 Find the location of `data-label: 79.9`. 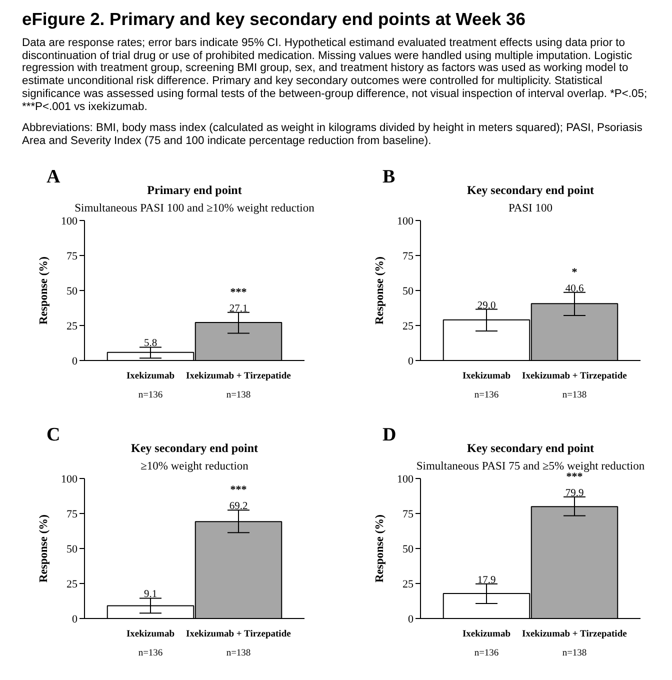

data-label: 79.9 is located at coordinates (574, 493).